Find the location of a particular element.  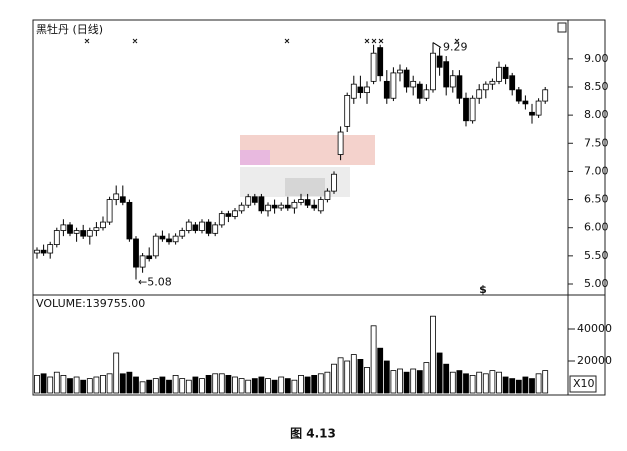

chart-title: 黑牡丹 (日线) is located at coordinates (69, 29).